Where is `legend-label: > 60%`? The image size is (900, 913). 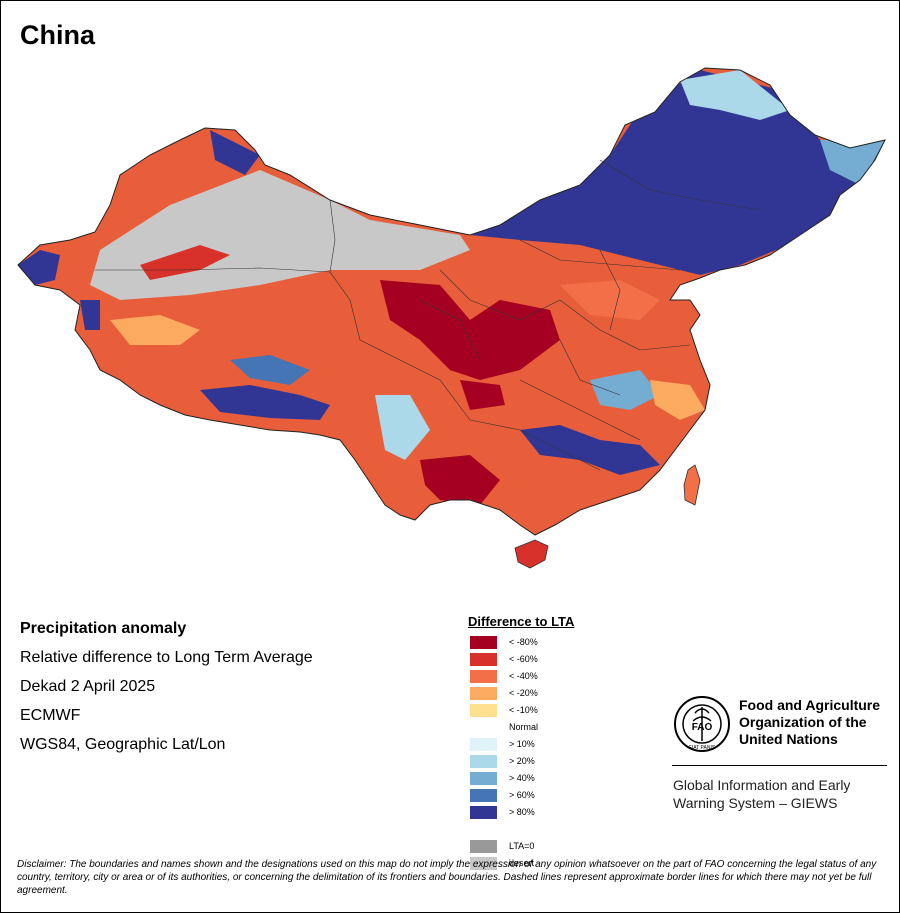 legend-label: > 60% is located at coordinates (522, 795).